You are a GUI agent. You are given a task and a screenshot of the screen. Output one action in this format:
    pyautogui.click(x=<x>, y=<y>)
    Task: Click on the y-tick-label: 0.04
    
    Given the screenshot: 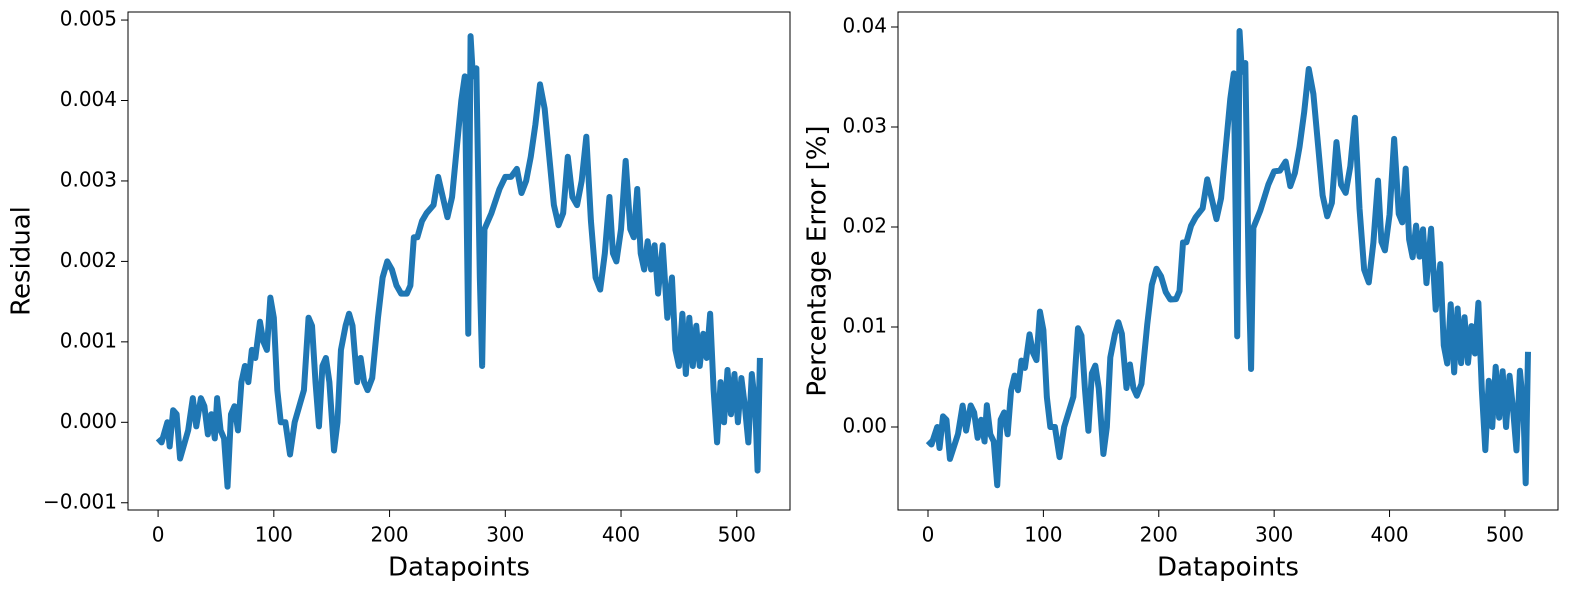 What is the action you would take?
    pyautogui.click(x=864, y=26)
    